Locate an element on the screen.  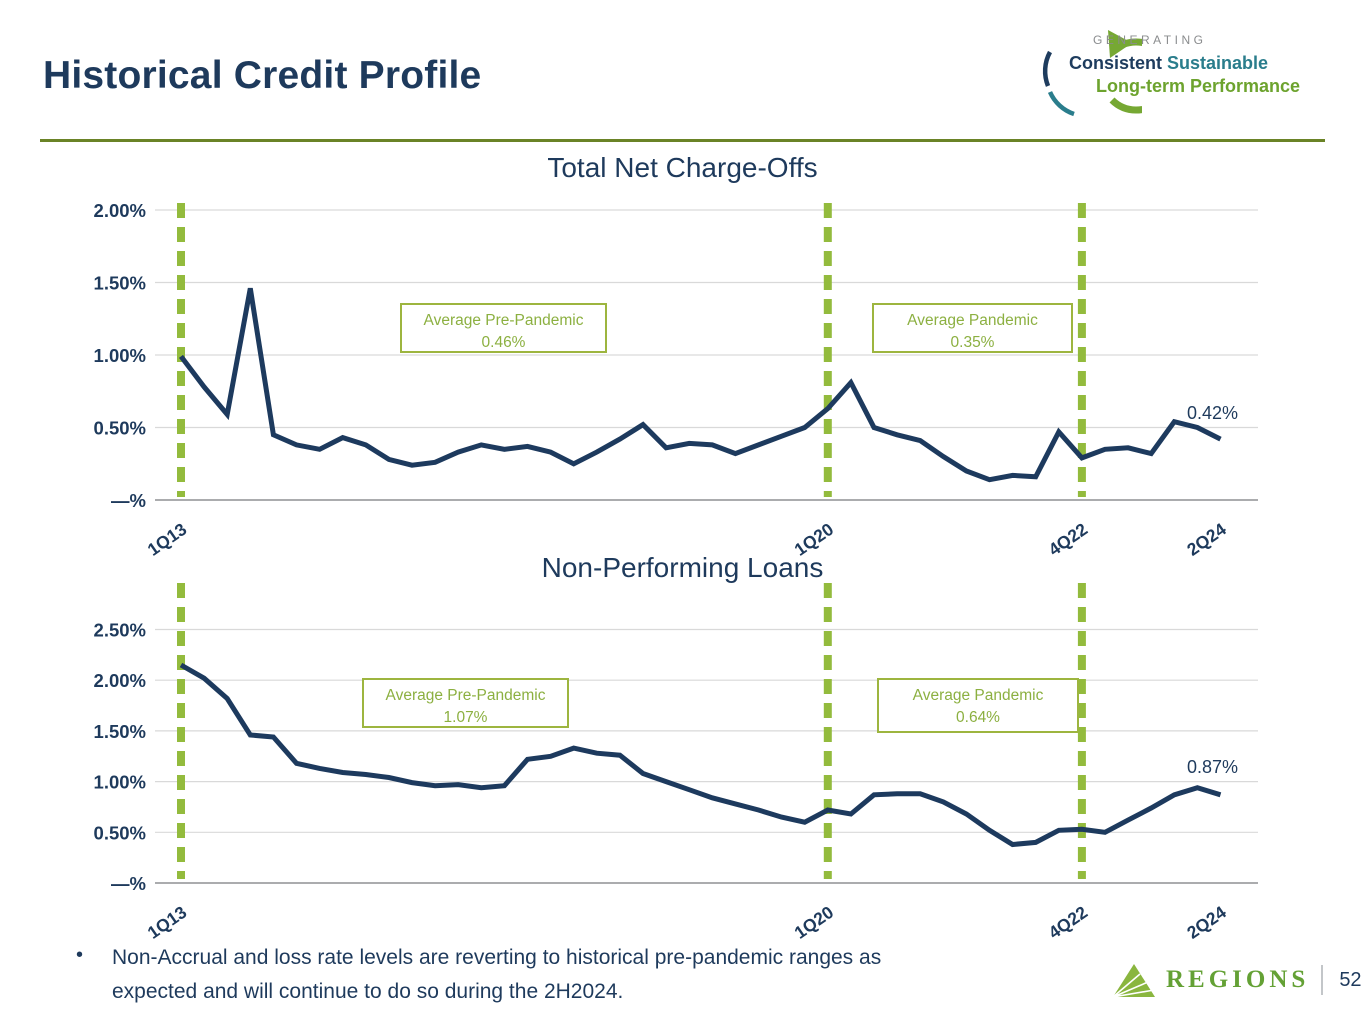
annotation-value: 0.64% is located at coordinates (978, 718).